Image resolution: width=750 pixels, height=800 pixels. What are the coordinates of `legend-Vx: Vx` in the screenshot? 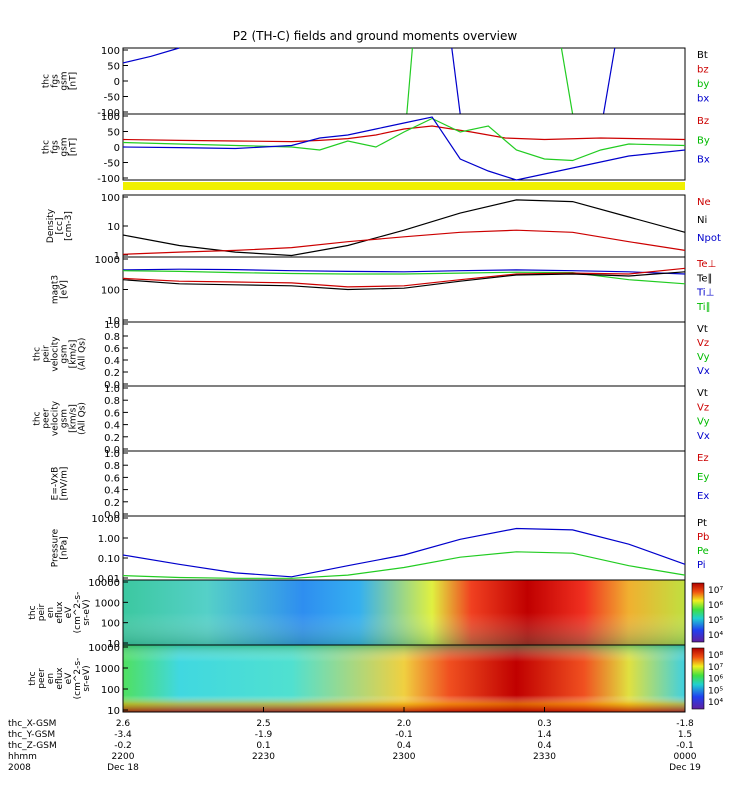 It's located at (703, 436).